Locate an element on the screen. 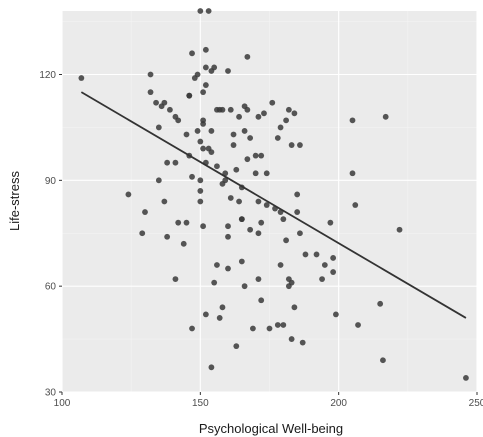 The image size is (483, 437). x-axis-title: Psychological Well-being is located at coordinates (271, 428).